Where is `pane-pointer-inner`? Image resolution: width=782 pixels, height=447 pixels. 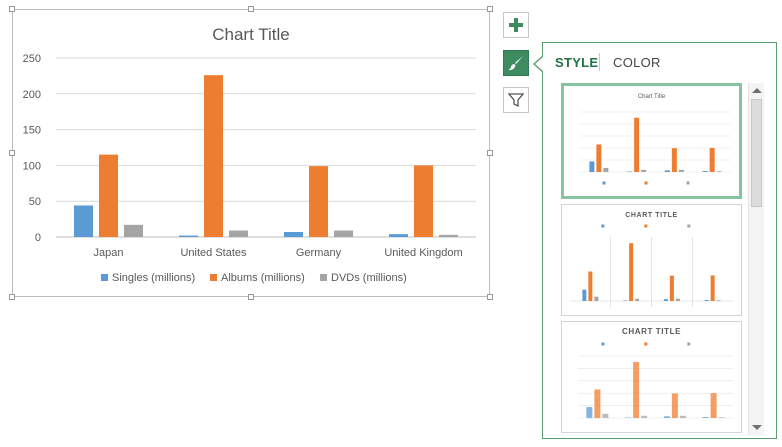
pane-pointer-inner is located at coordinates (539, 64).